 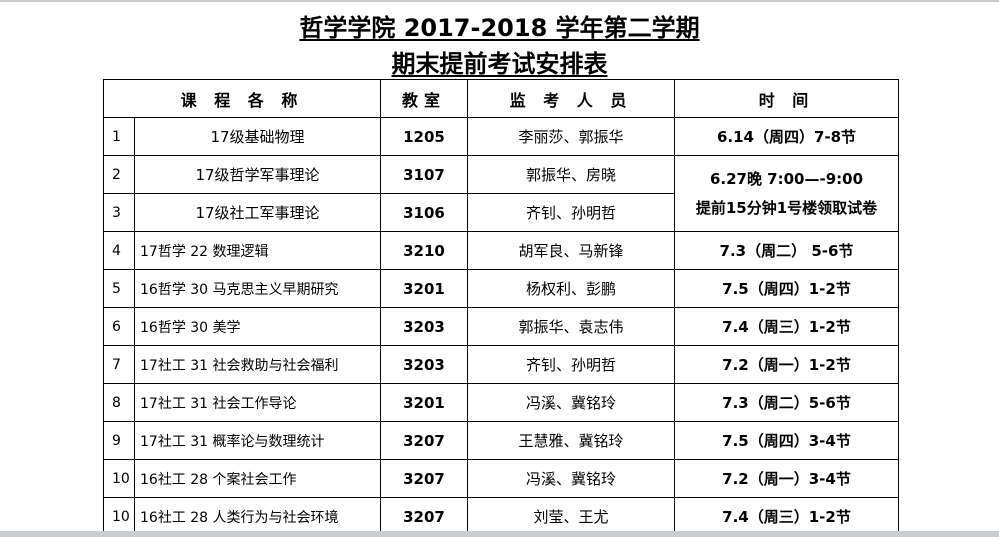 I want to click on classroom: 3106, so click(x=424, y=212).